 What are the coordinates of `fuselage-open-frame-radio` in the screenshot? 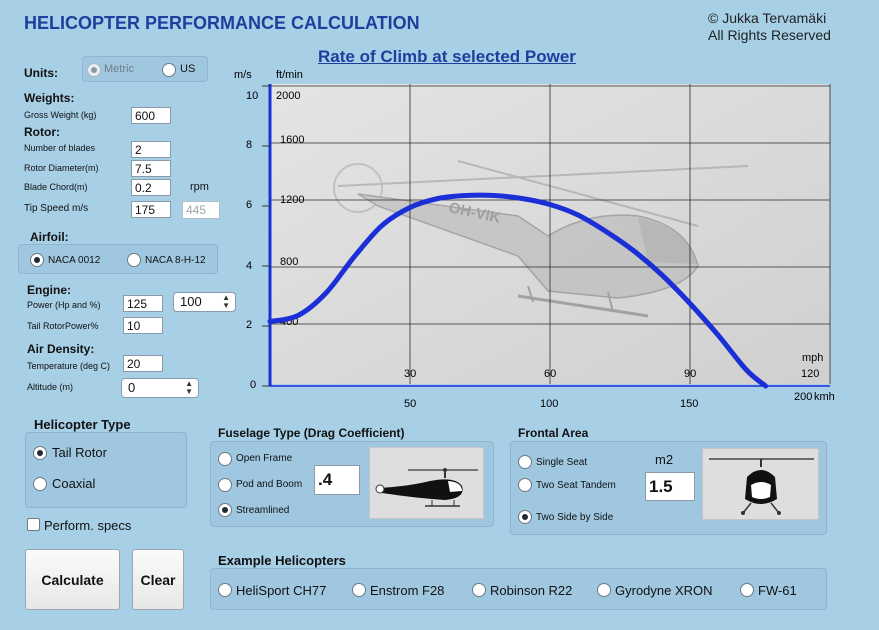 It's located at (225, 459).